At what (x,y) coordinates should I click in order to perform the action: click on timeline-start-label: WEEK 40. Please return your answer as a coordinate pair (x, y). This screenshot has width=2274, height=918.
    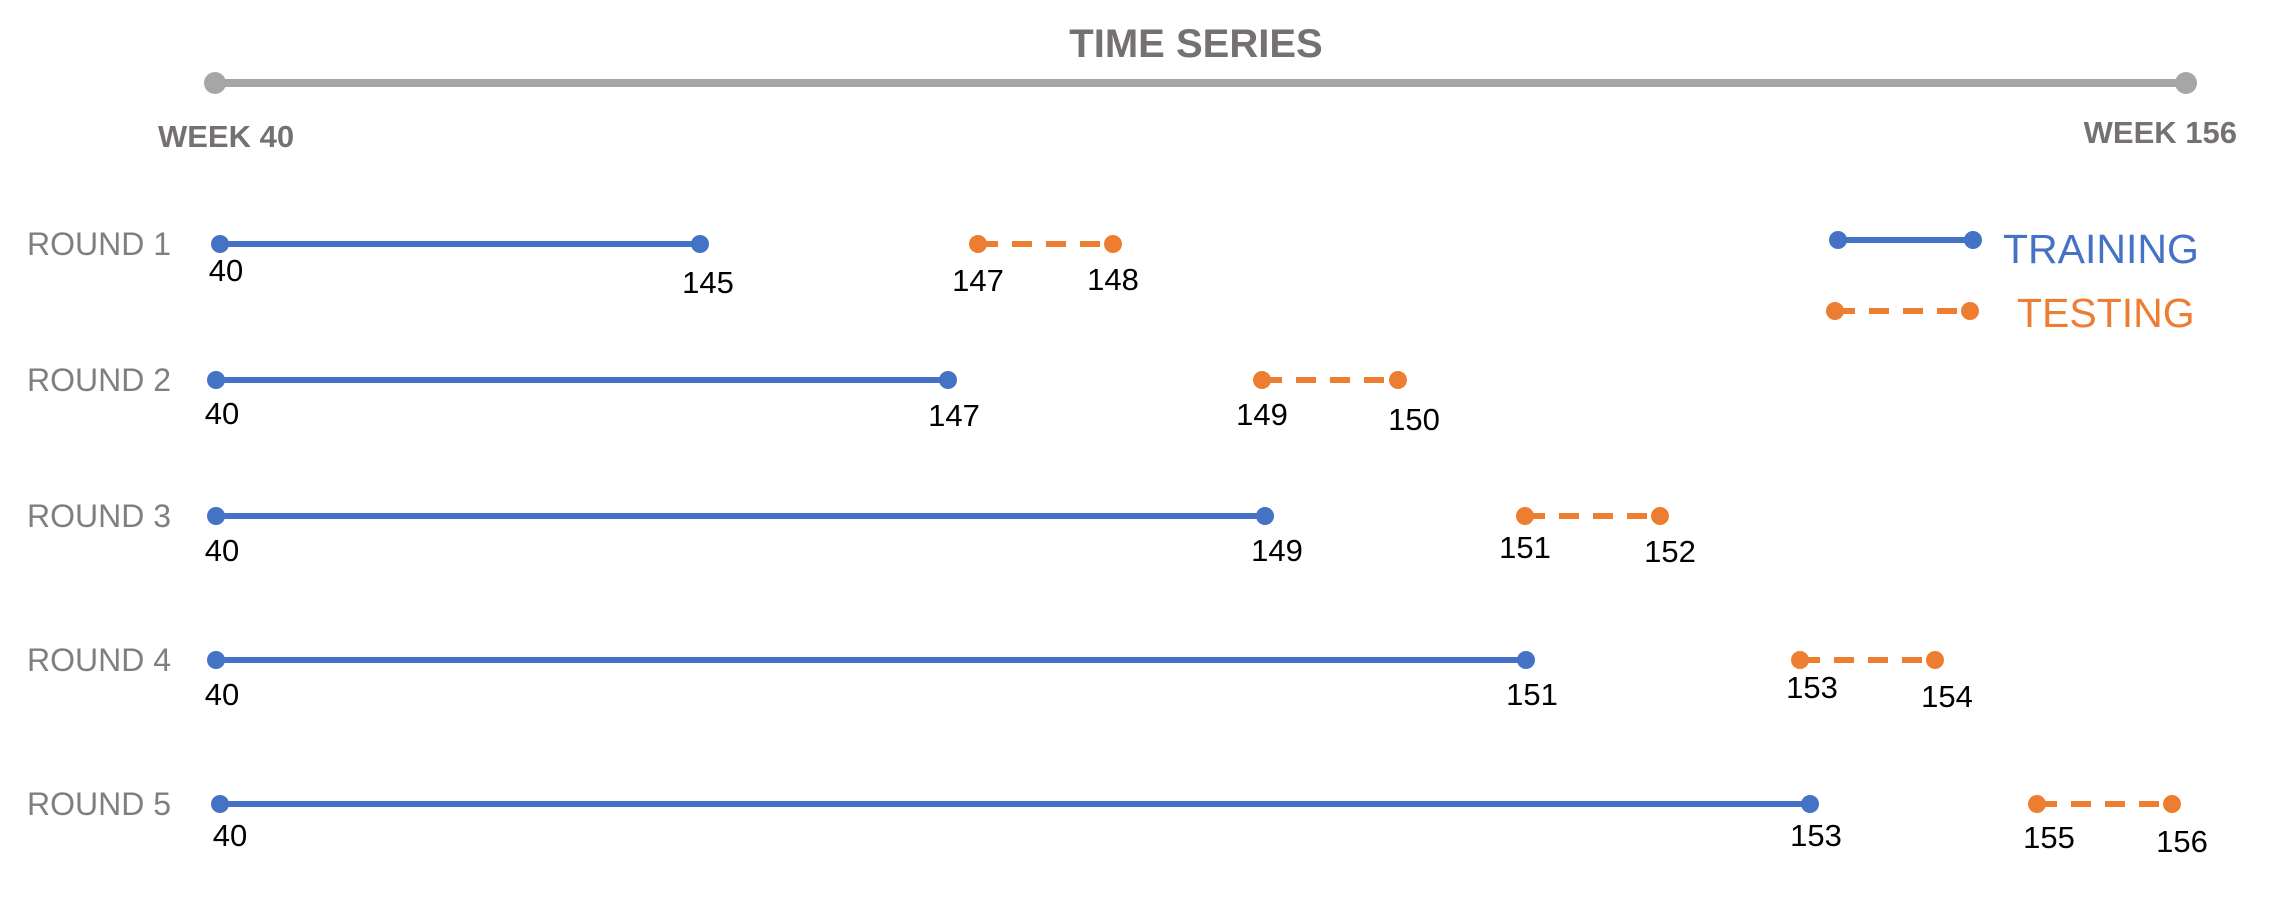
    Looking at the image, I should click on (226, 136).